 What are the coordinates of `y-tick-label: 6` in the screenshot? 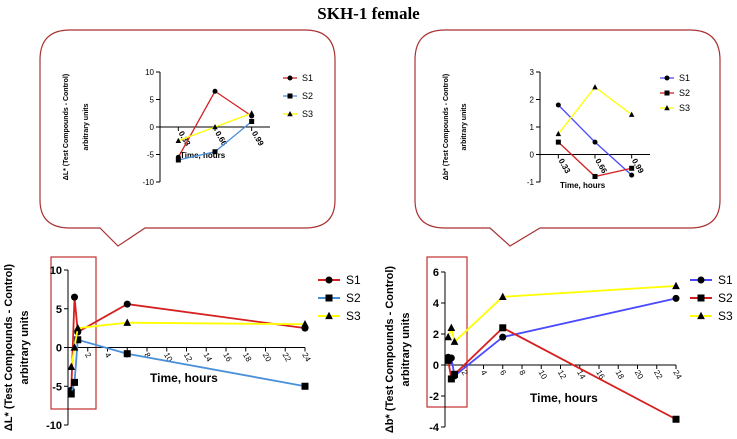 It's located at (436, 273).